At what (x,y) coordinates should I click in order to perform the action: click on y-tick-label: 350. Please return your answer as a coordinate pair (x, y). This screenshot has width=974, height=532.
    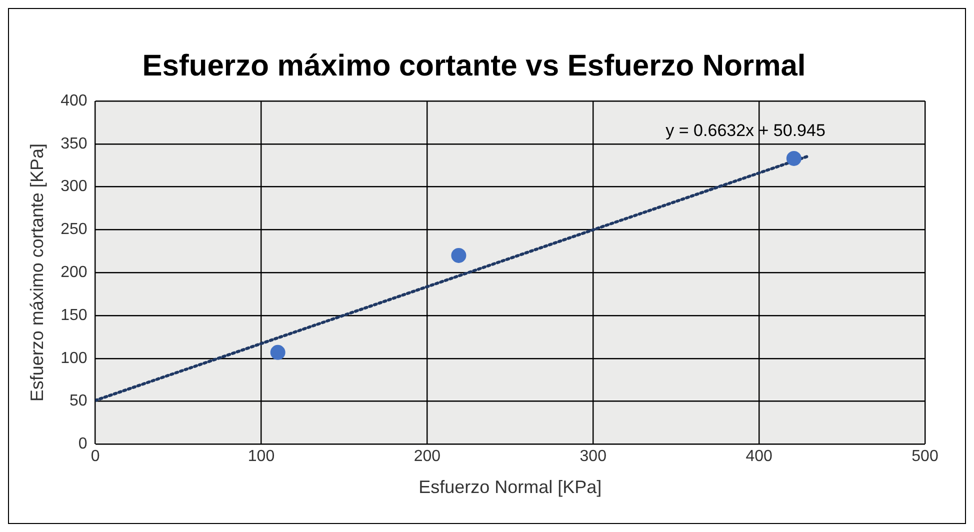
    Looking at the image, I should click on (74, 143).